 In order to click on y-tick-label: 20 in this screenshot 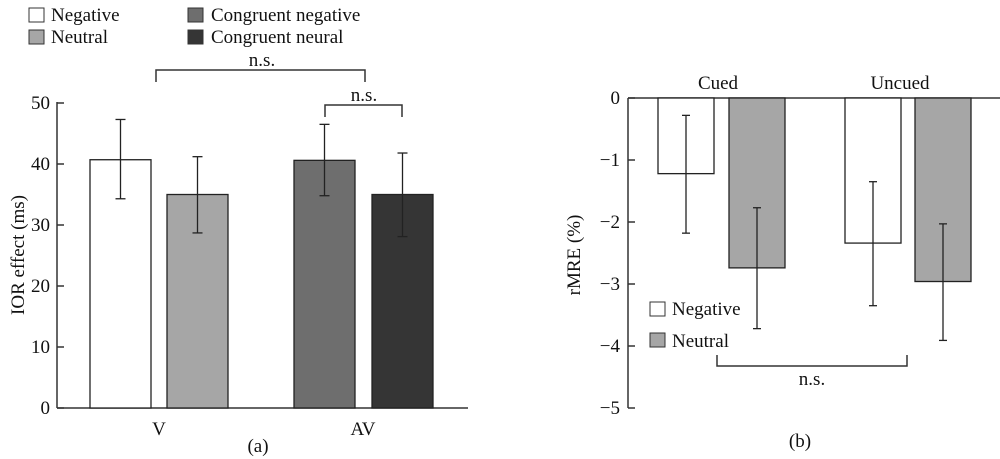, I will do `click(40, 286)`.